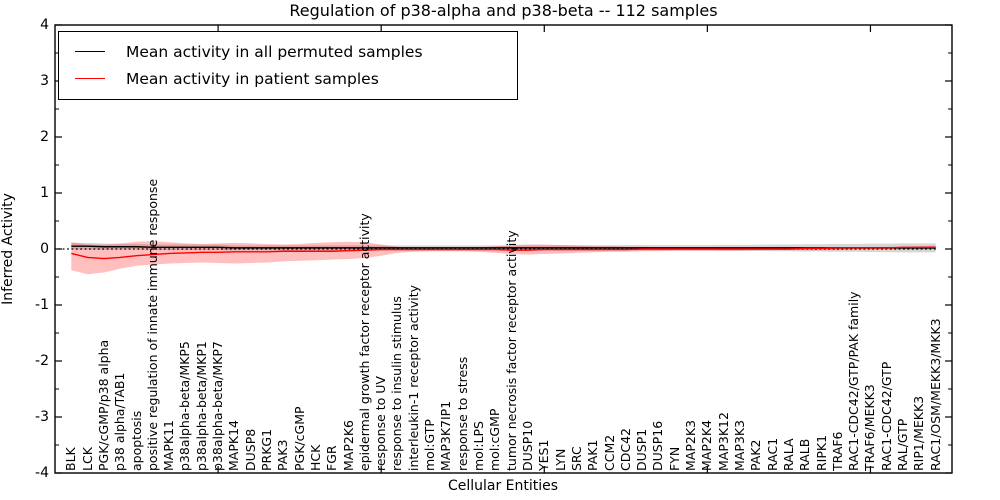 The width and height of the screenshot is (1000, 500). I want to click on x-category-label: DUSP10, so click(527, 445).